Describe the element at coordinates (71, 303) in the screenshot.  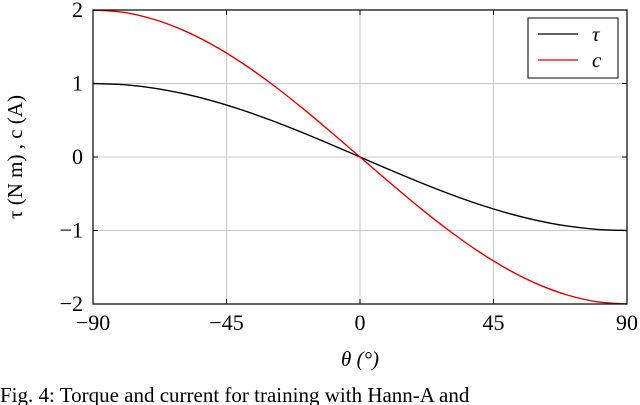
I see `y-tick-label: −2` at that location.